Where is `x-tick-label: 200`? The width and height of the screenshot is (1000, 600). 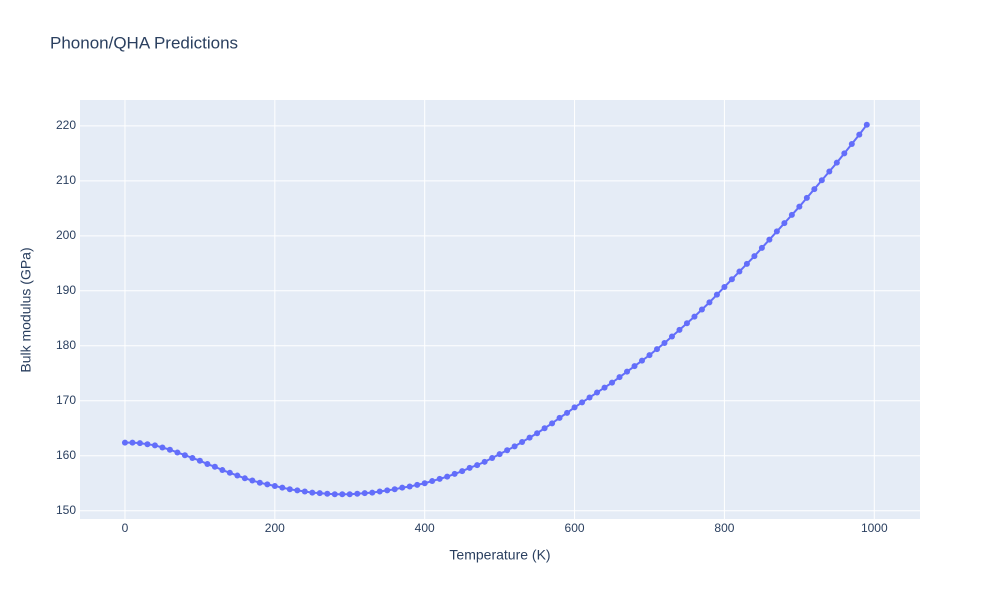 x-tick-label: 200 is located at coordinates (275, 528).